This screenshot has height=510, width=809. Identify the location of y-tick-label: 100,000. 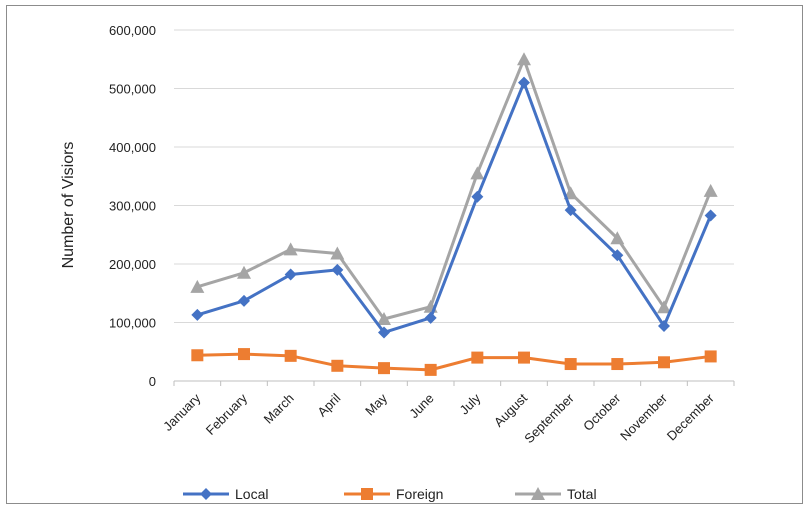
(132, 323).